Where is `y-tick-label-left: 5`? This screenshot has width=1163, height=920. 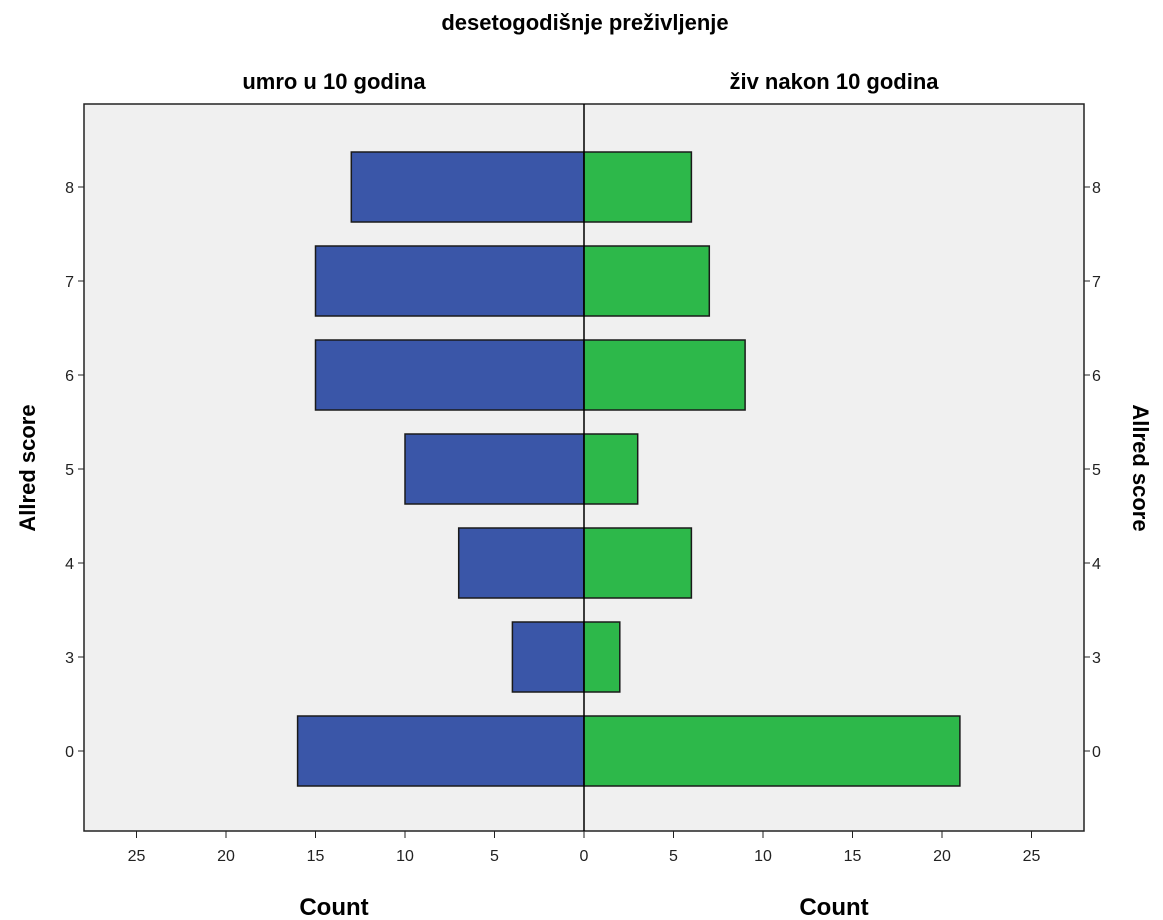
y-tick-label-left: 5 is located at coordinates (69, 470).